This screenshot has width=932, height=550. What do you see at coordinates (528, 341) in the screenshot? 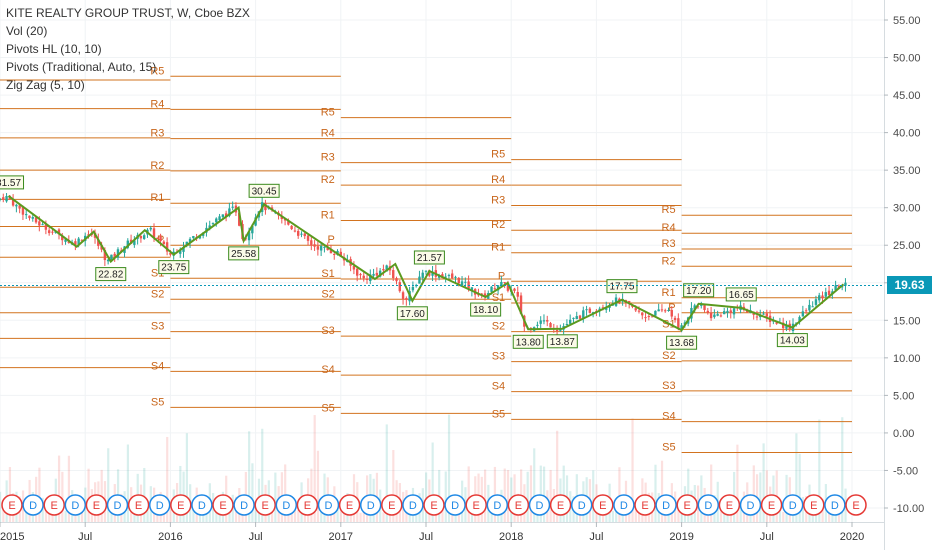
I see `zigzag-pivot-label: 13.80` at bounding box center [528, 341].